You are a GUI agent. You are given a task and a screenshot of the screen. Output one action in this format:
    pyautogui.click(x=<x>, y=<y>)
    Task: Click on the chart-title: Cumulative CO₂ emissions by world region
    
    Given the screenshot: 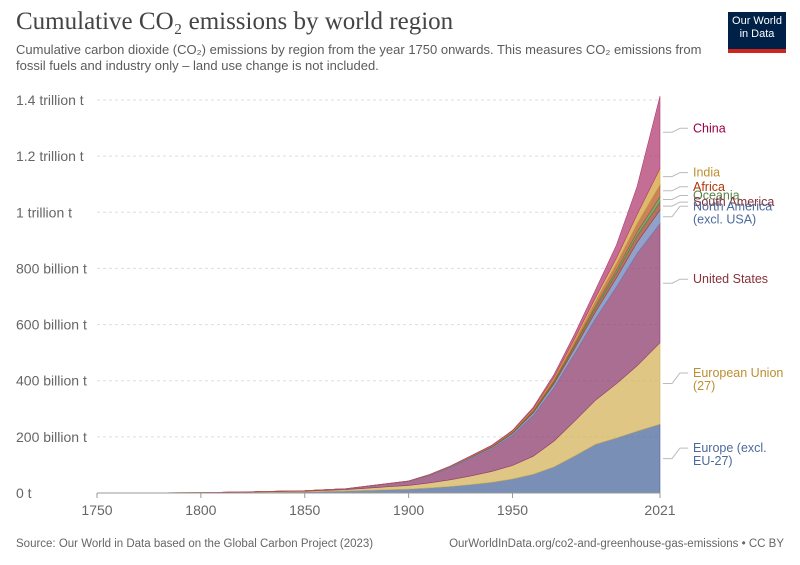 What is the action you would take?
    pyautogui.click(x=235, y=21)
    